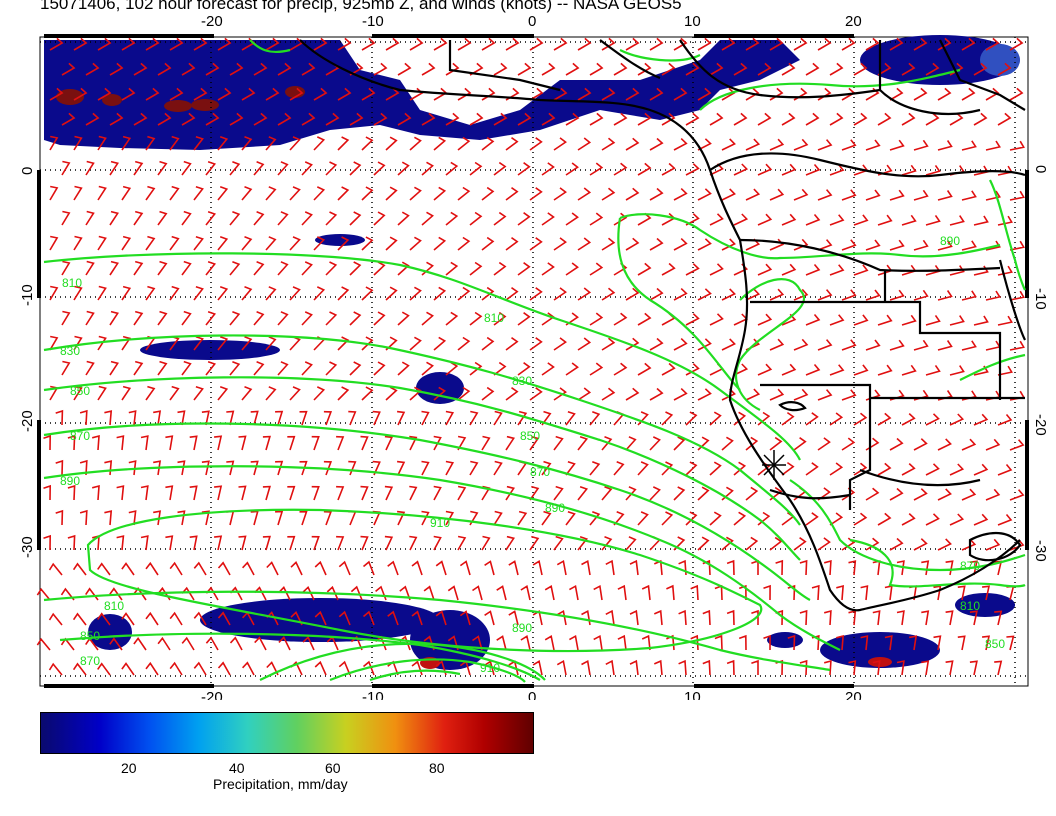 The width and height of the screenshot is (1056, 816). I want to click on lon-tick-bottom: 20, so click(853, 694).